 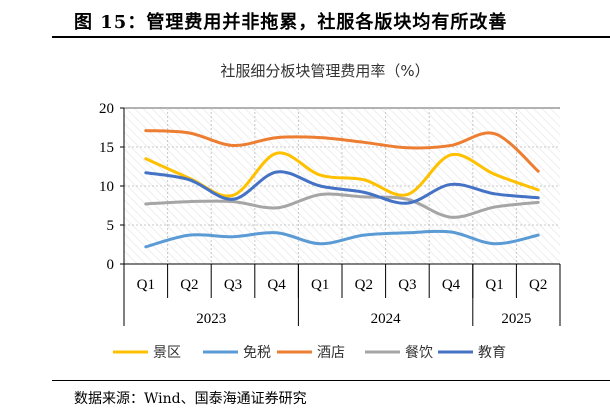 What do you see at coordinates (111, 265) in the screenshot?
I see `y-tick-label: 0` at bounding box center [111, 265].